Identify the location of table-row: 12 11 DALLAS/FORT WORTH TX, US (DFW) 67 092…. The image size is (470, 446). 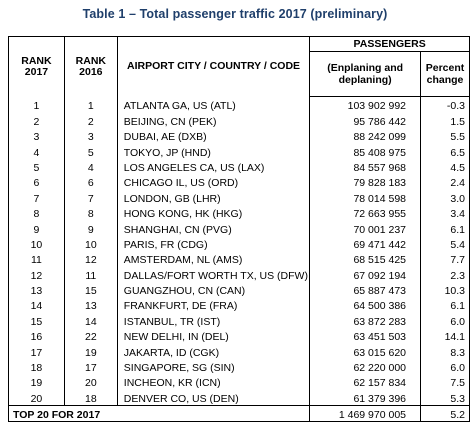
(239, 274).